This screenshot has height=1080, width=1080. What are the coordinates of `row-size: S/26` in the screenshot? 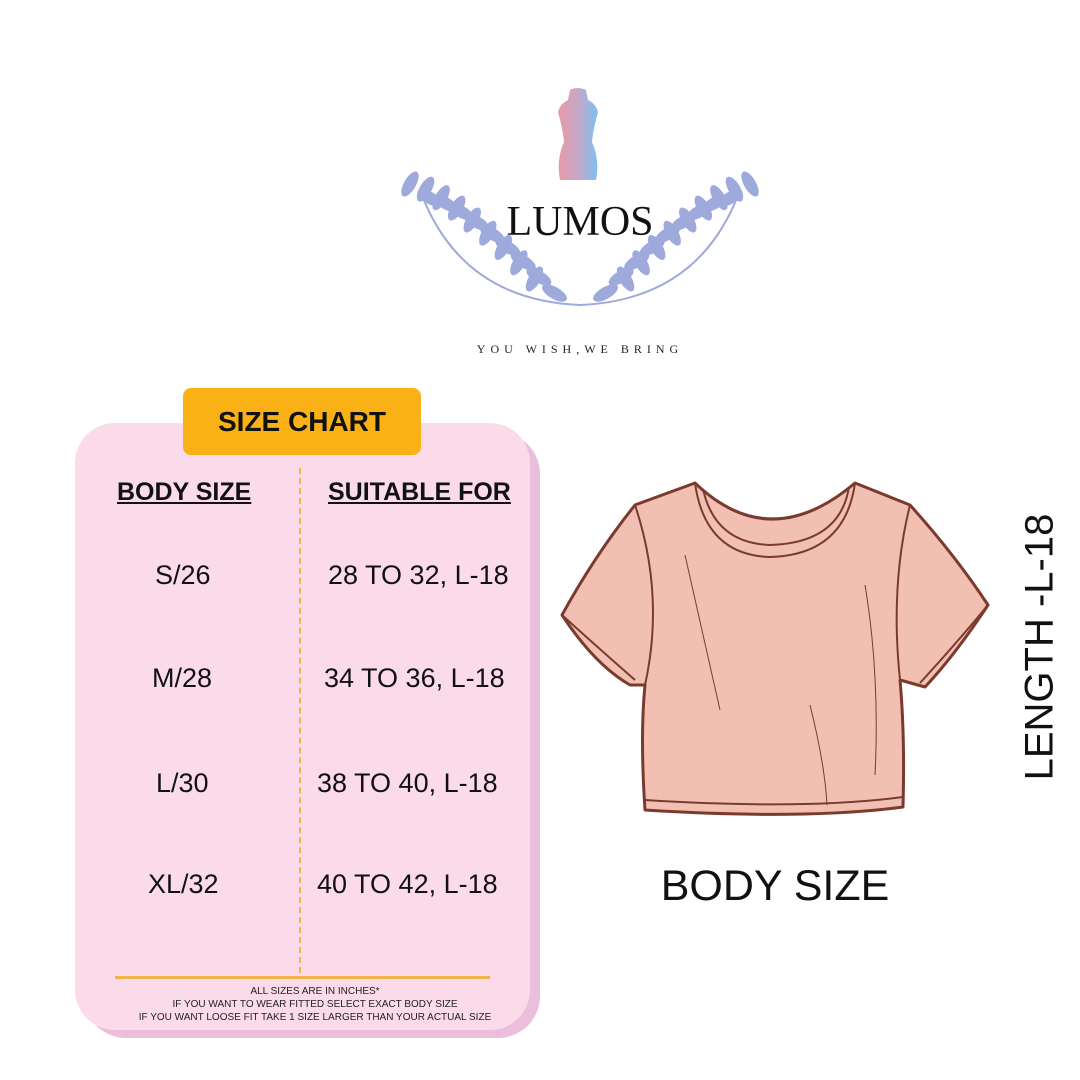 It's located at (183, 575).